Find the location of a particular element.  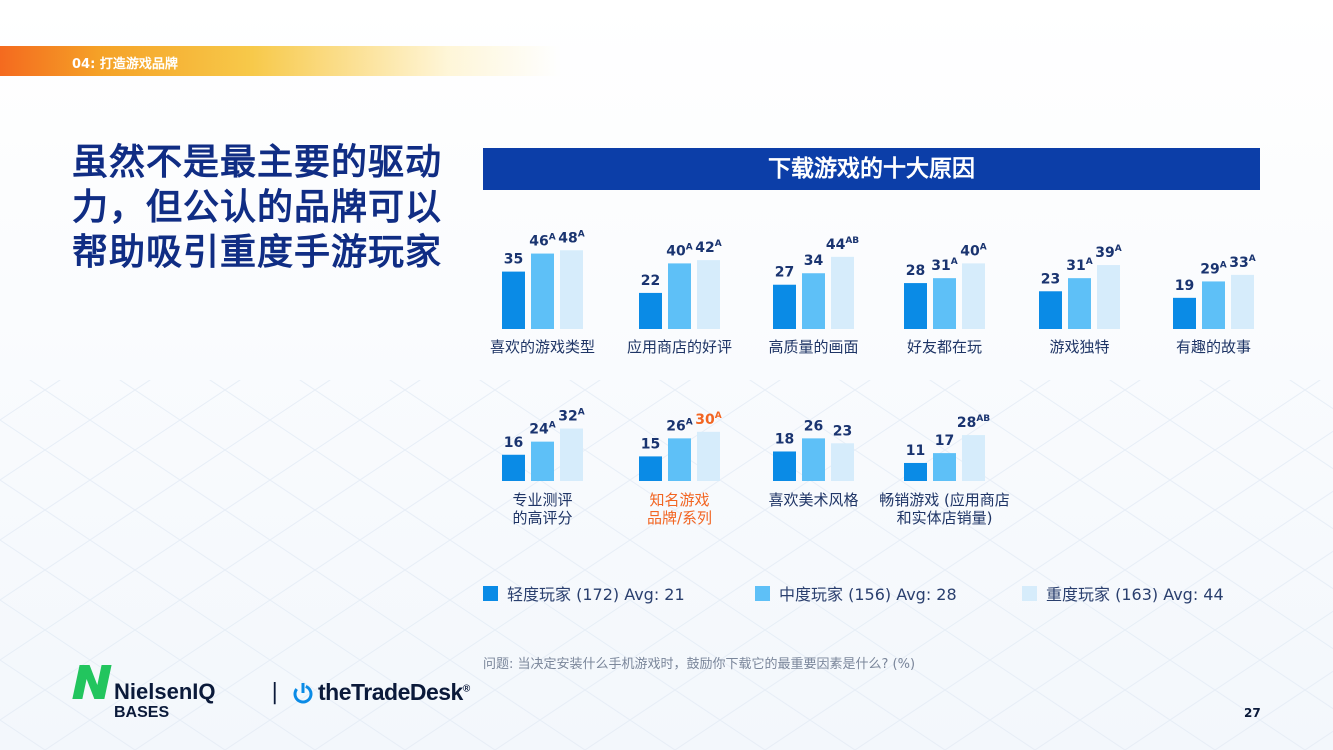

value-label-5-2: 31A is located at coordinates (1079, 265).